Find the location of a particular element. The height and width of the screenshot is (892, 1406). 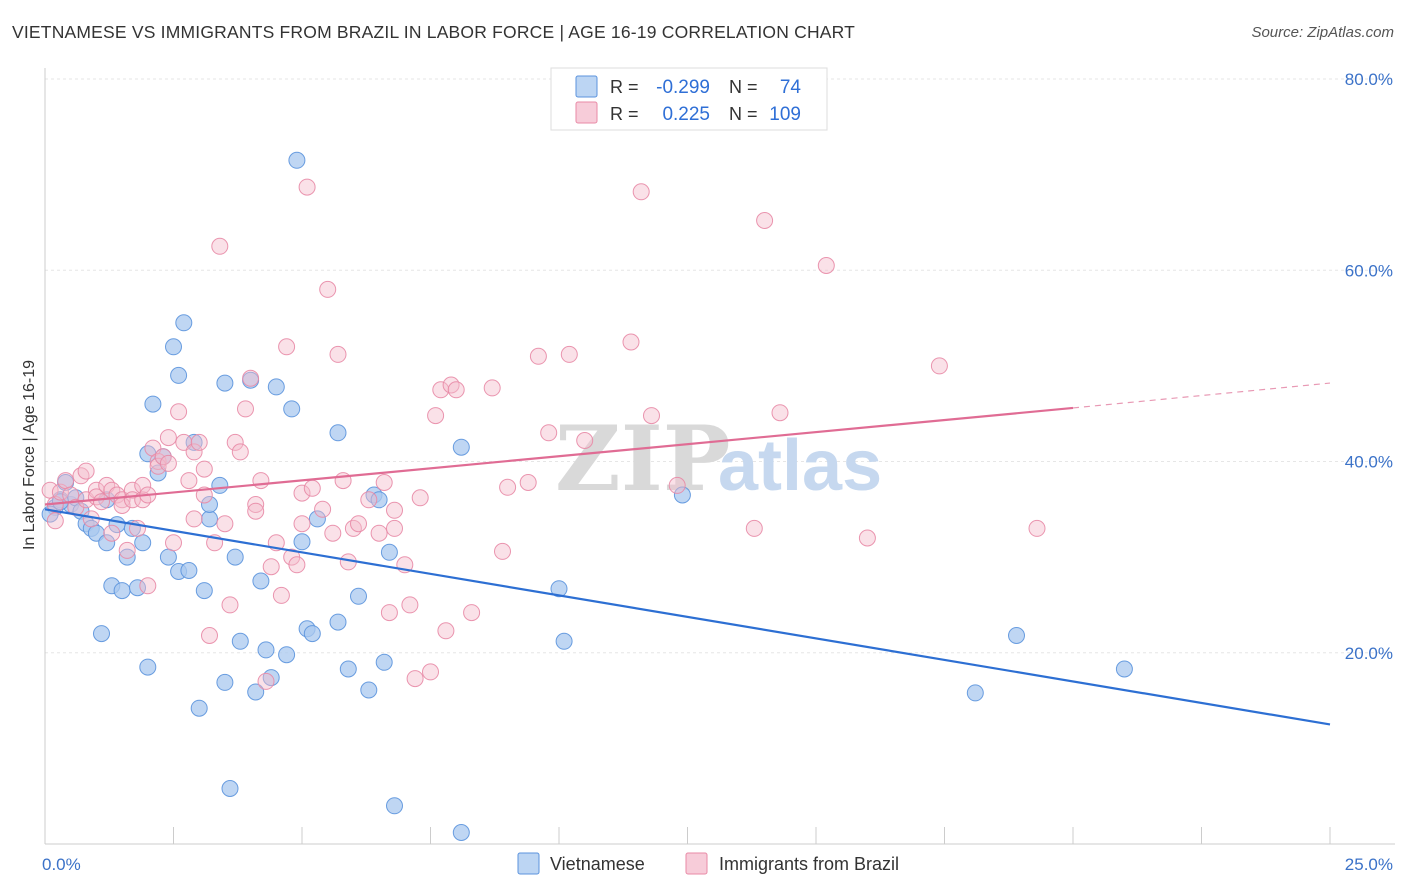

y-tick-label: 80.0% is located at coordinates (1369, 79).